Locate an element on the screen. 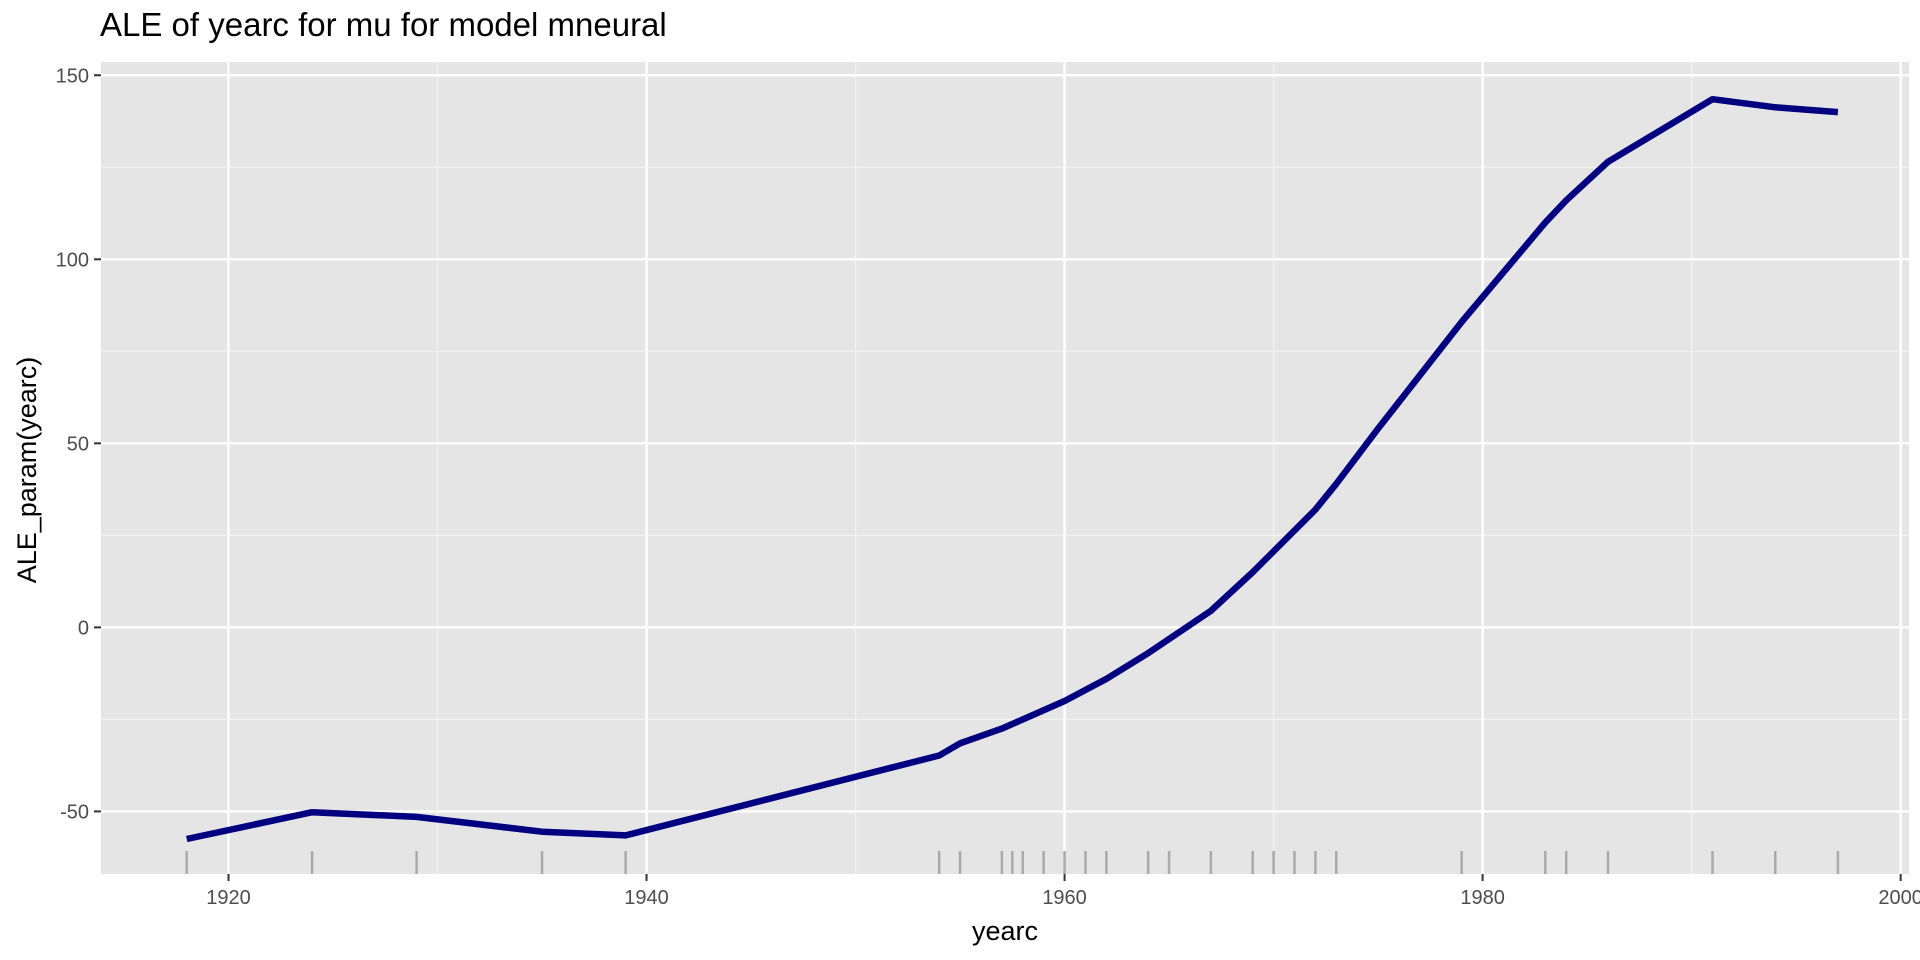 This screenshot has height=960, width=1920. x-tick-label: 2000 is located at coordinates (1899, 898).